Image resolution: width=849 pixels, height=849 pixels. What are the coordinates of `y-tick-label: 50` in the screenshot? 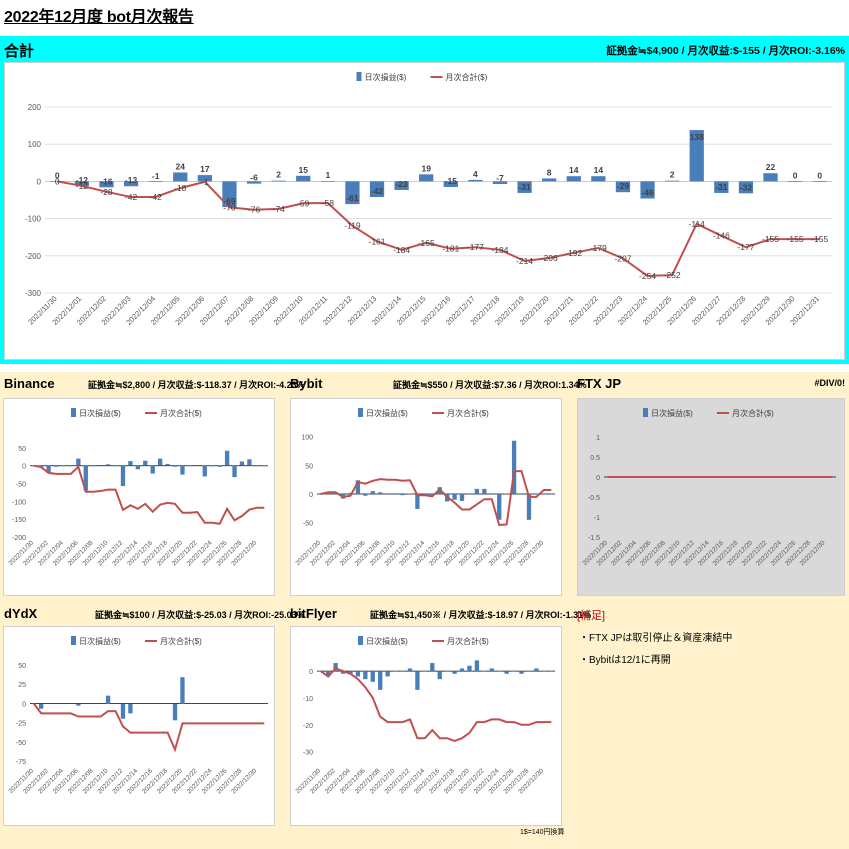 It's located at (22, 449).